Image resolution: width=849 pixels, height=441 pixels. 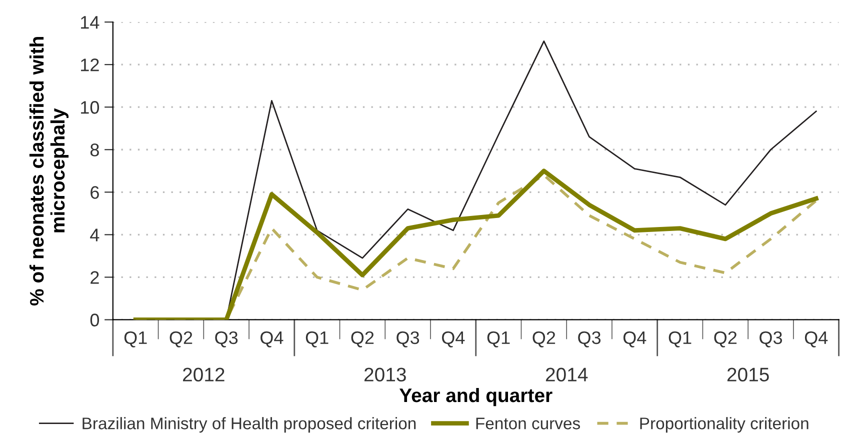 I want to click on y-tick-label: 14, so click(x=90, y=22).